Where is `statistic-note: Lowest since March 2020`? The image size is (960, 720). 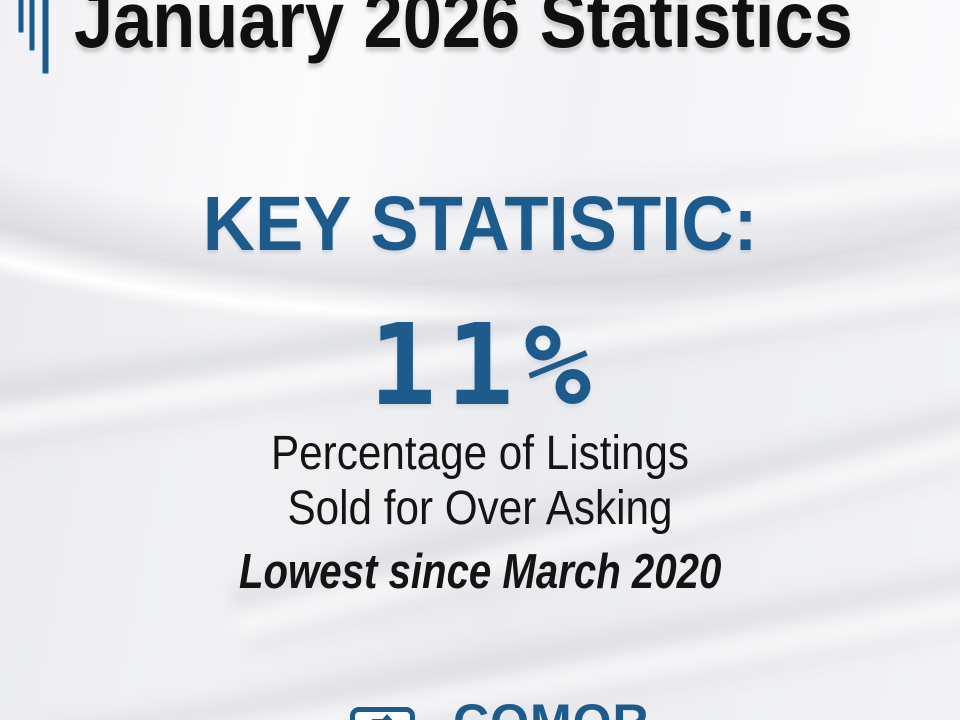 statistic-note: Lowest since March 2020 is located at coordinates (480, 572).